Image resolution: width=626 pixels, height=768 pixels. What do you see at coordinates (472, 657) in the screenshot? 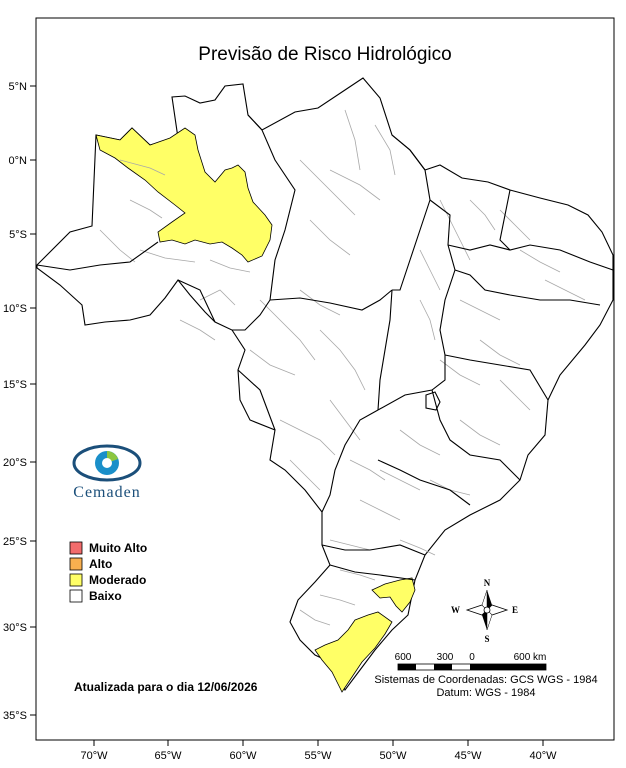
I see `scale-label: 0` at bounding box center [472, 657].